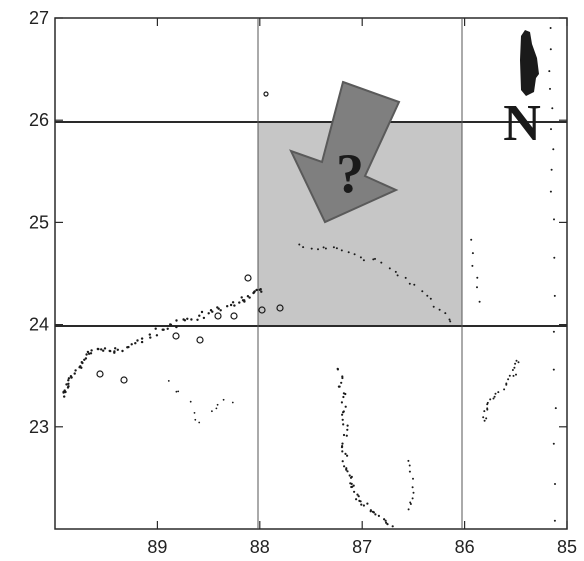 The image size is (584, 561). Describe the element at coordinates (260, 547) in the screenshot. I see `lon-tick-label: 88` at that location.